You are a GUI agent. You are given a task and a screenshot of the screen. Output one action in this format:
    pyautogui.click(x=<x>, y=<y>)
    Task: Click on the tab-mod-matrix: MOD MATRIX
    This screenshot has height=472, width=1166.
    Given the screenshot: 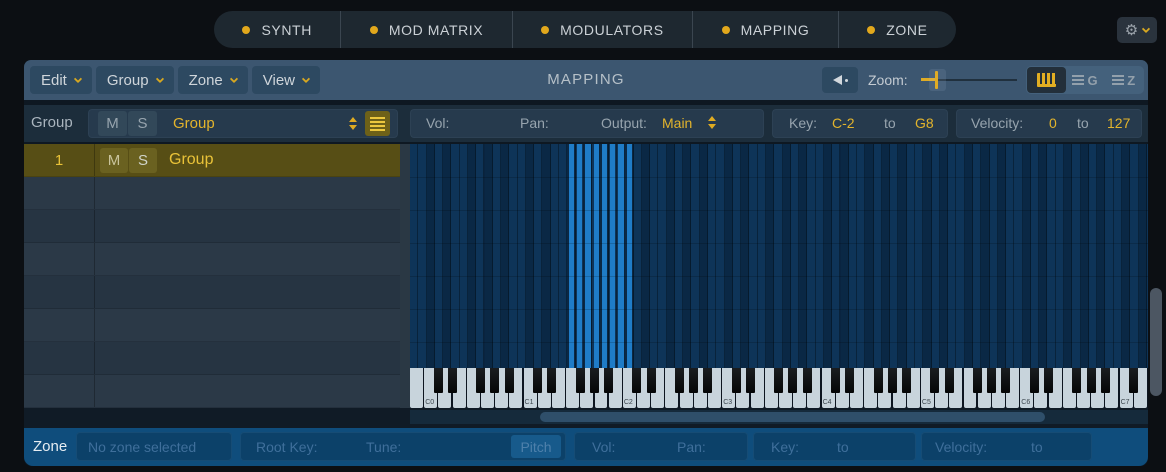 What is the action you would take?
    pyautogui.click(x=425, y=29)
    